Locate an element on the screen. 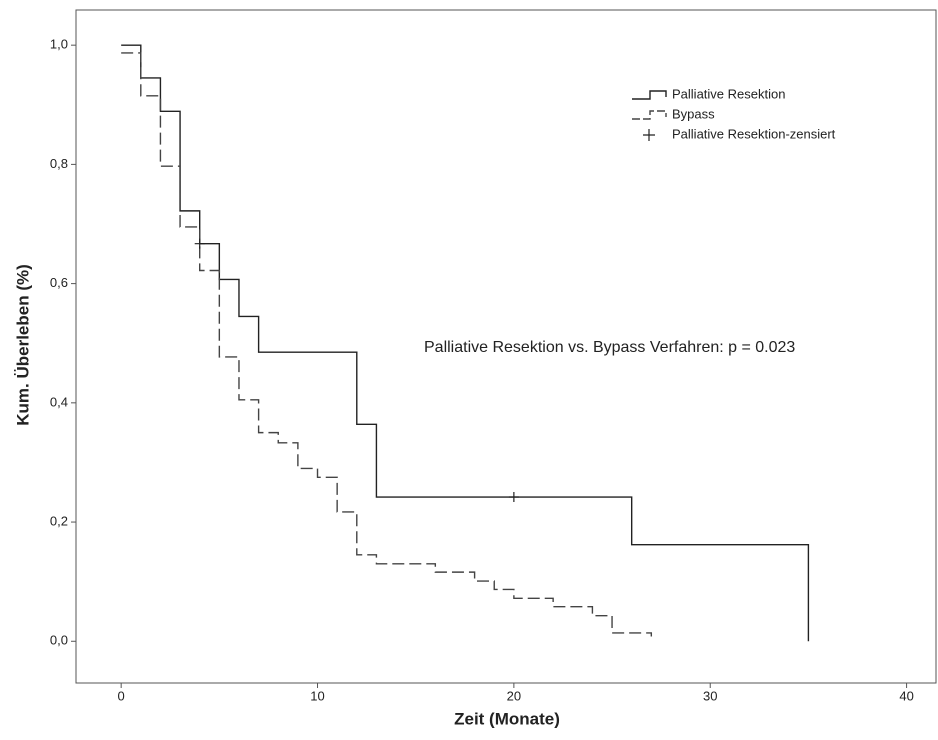  legend-text: Palliative Resektion-zensiert is located at coordinates (754, 133).